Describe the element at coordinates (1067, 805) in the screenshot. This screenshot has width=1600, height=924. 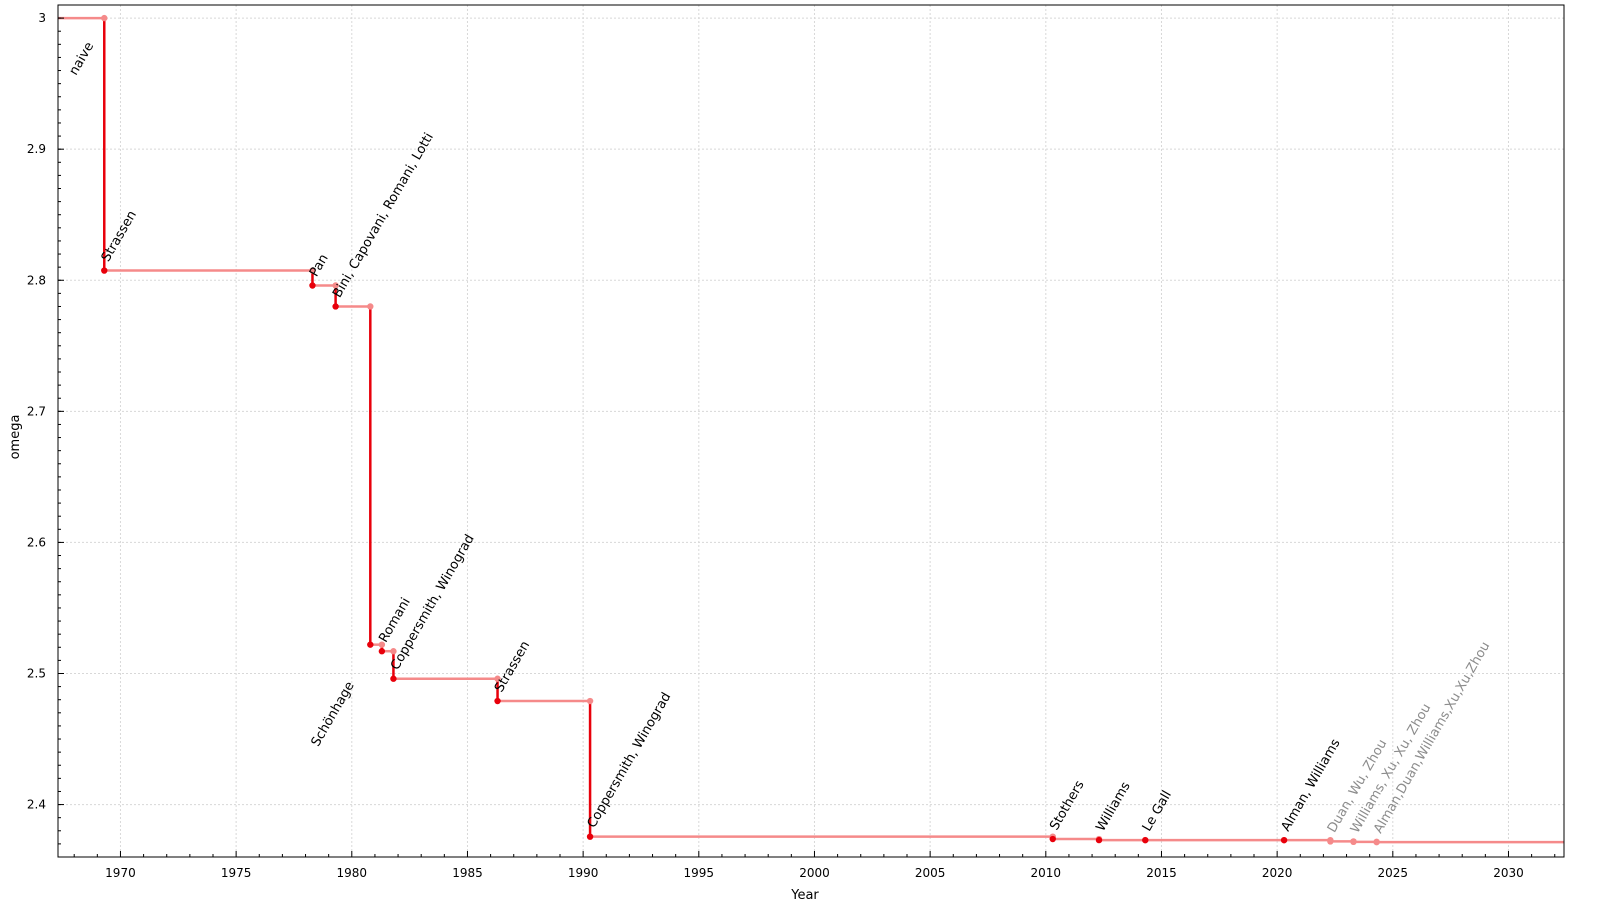
I see `point-label: Stothers` at that location.